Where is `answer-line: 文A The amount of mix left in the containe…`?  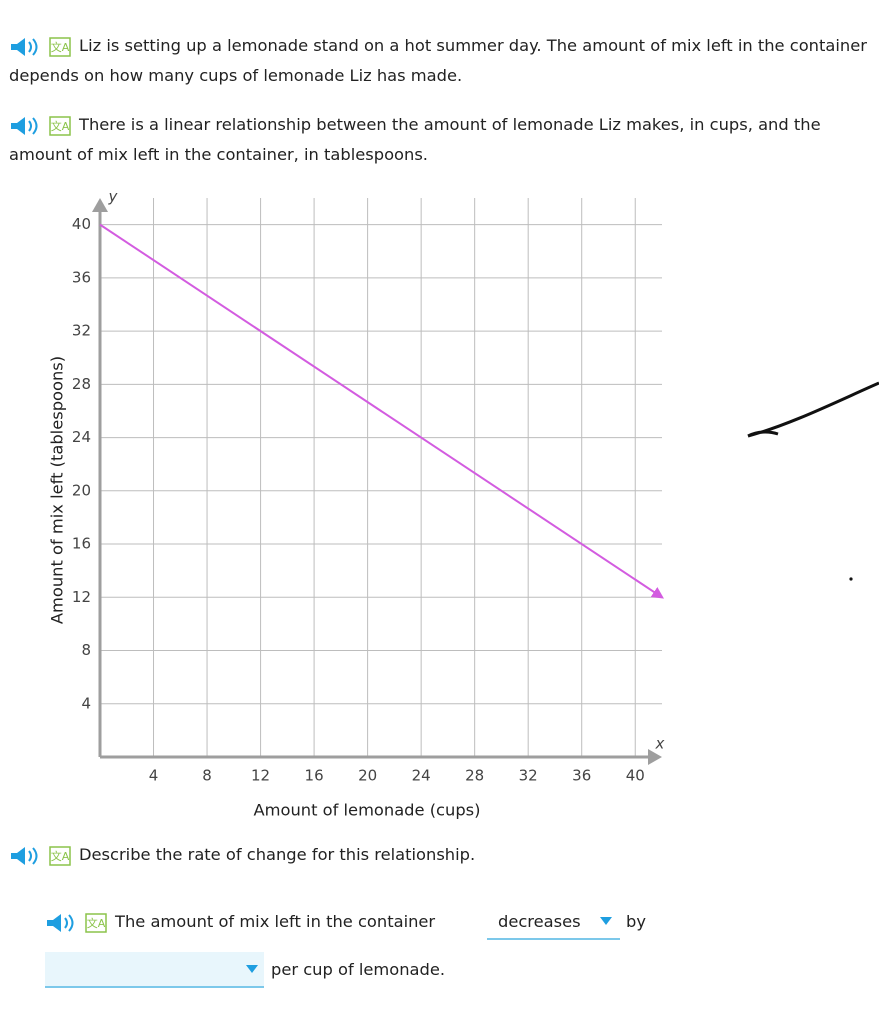 answer-line: 文A The amount of mix left in the containe… is located at coordinates (240, 922).